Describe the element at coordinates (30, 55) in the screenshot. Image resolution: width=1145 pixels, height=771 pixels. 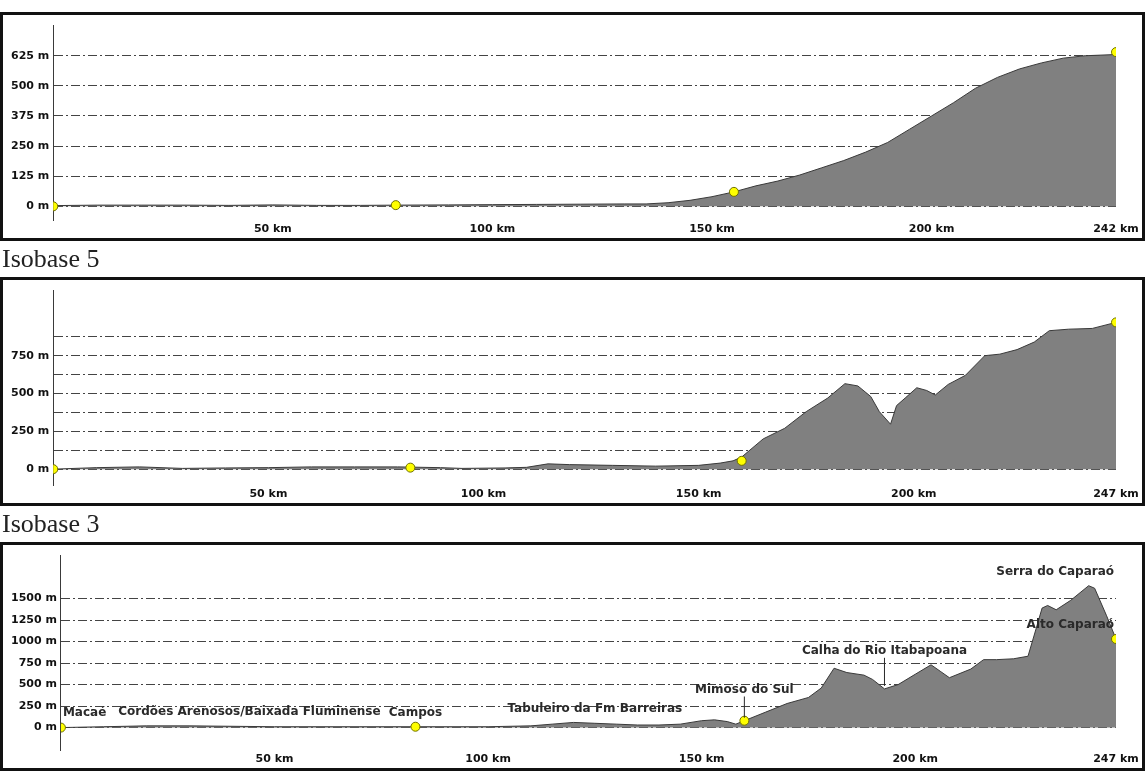
I see `y-tick-label: 625 m` at that location.